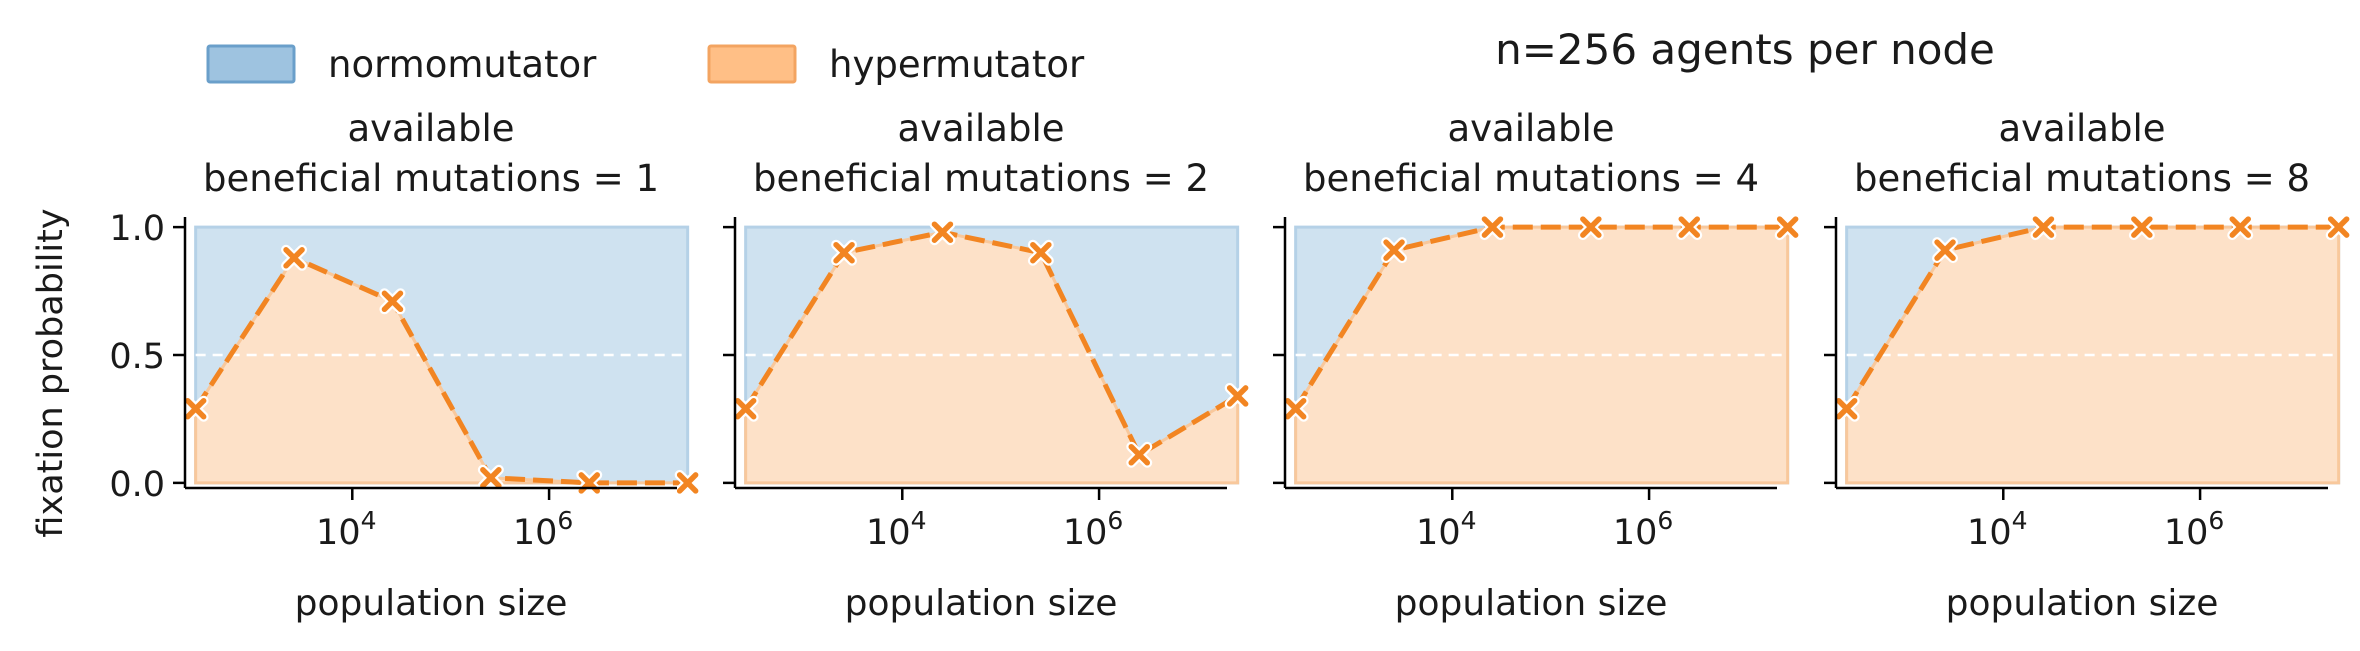 The height and width of the screenshot is (651, 2360). What do you see at coordinates (752, 64) in the screenshot?
I see `legend-swatch-hypermutator` at bounding box center [752, 64].